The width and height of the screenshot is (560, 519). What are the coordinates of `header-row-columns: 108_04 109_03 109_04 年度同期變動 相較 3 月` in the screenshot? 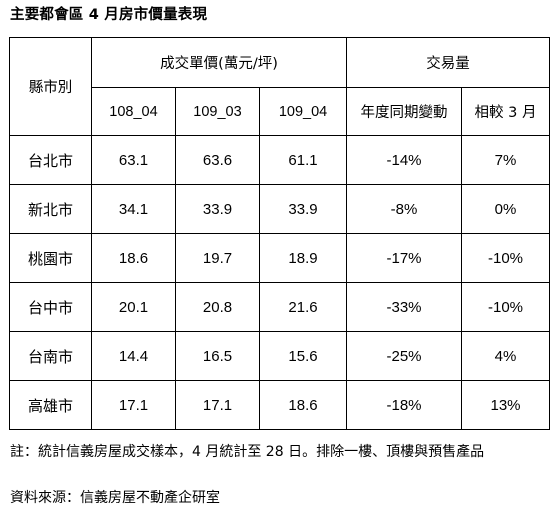 It's located at (280, 111).